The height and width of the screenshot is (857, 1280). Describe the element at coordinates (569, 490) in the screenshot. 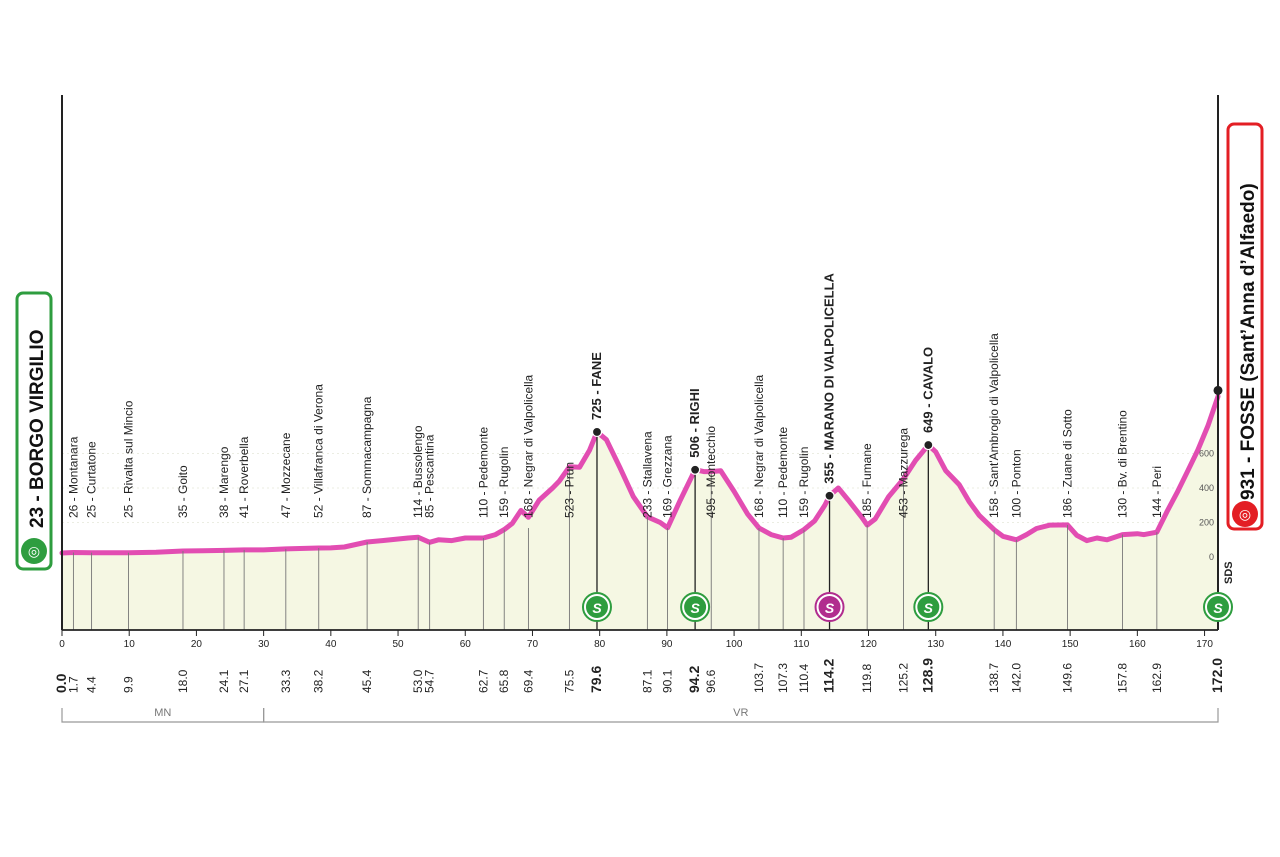

I see `waypoint-label: 523 - Prun` at that location.